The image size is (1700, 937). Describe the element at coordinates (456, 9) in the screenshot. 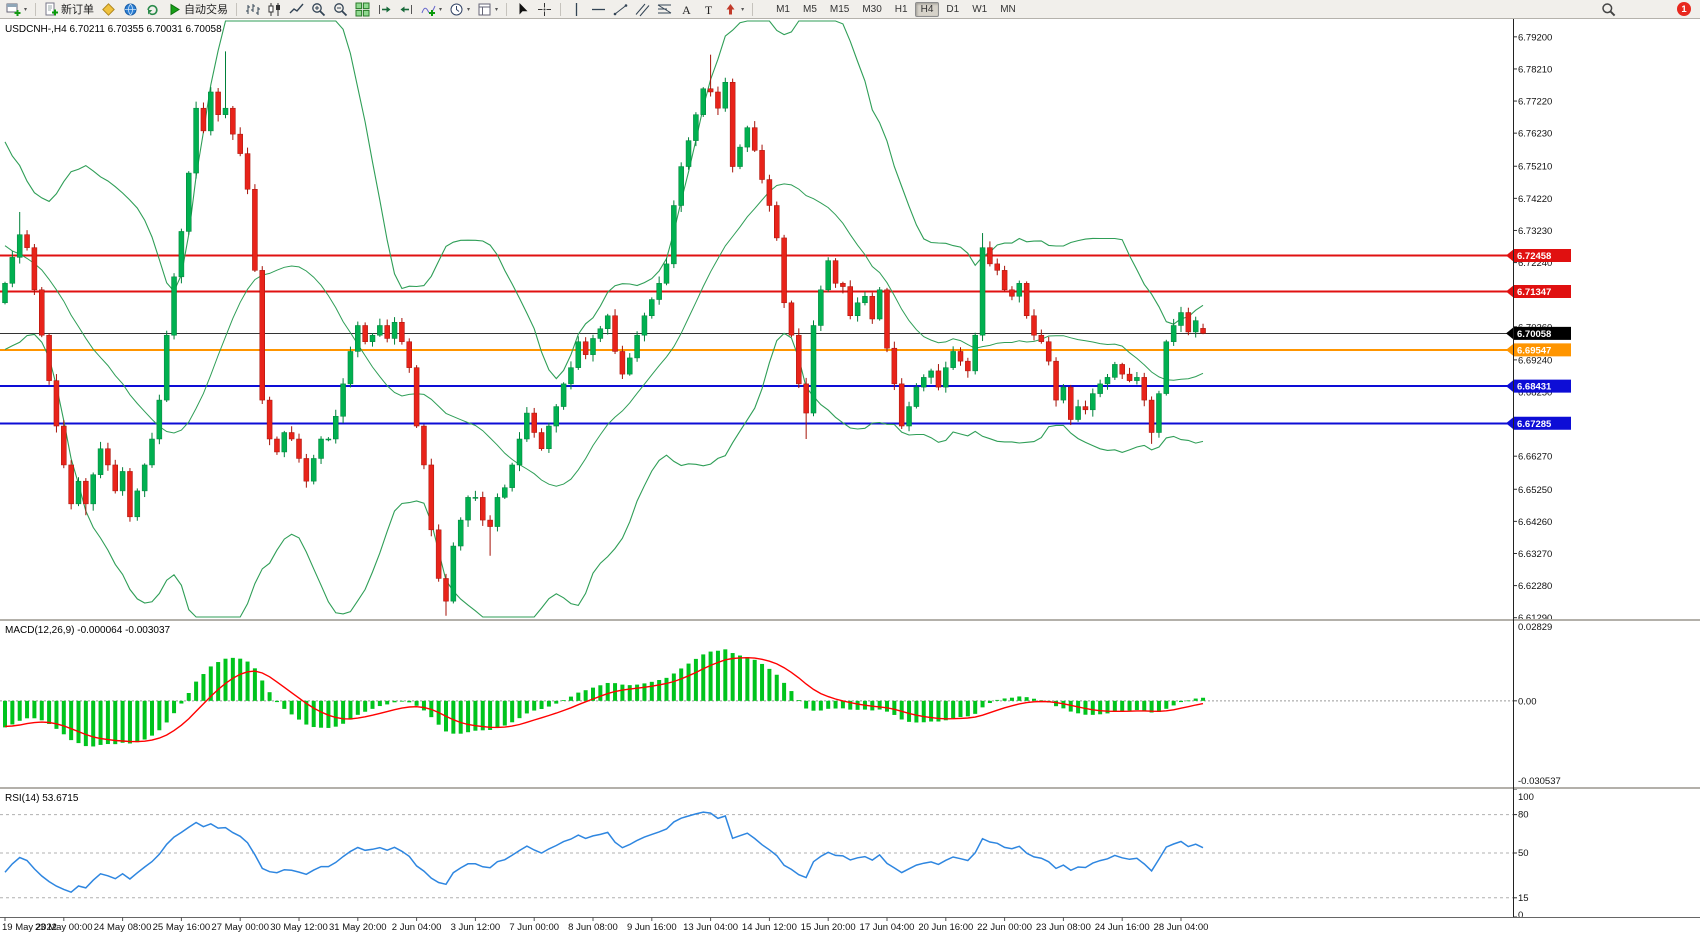

I see `clock-icon` at that location.